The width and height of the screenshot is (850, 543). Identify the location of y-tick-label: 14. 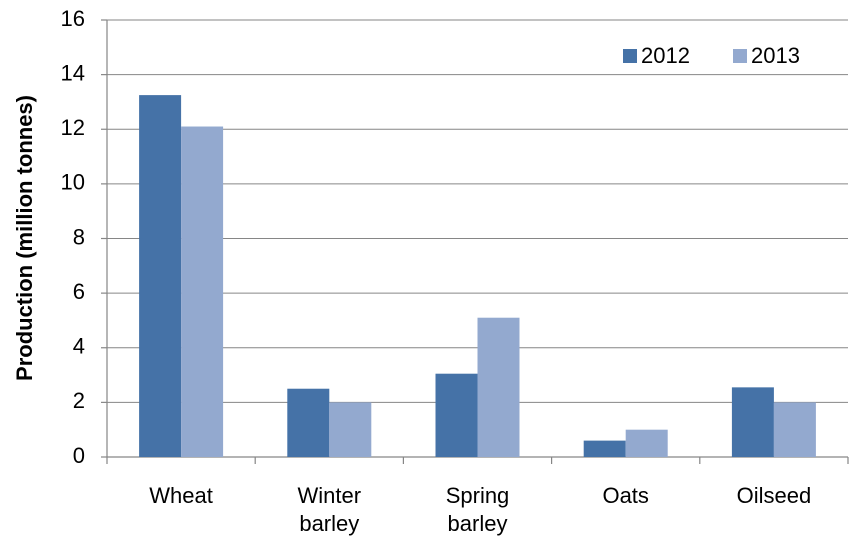
(73, 72).